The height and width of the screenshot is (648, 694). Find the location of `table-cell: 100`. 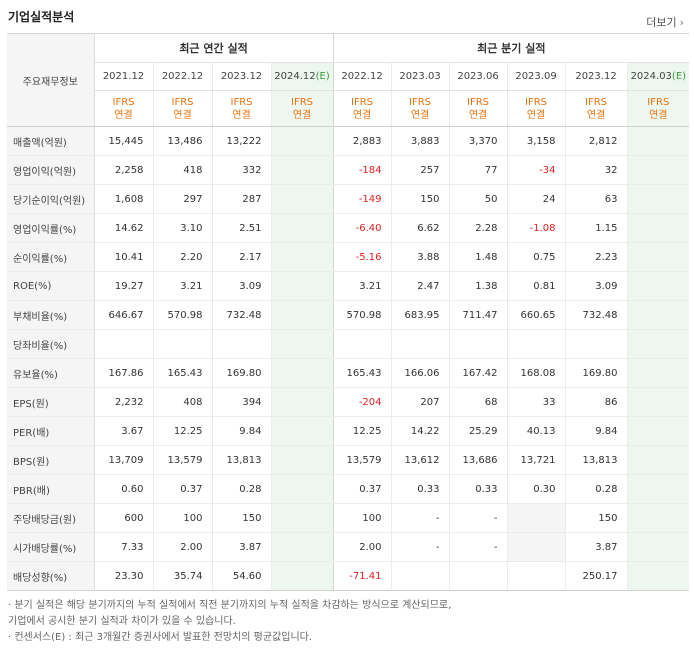

table-cell: 100 is located at coordinates (362, 518).